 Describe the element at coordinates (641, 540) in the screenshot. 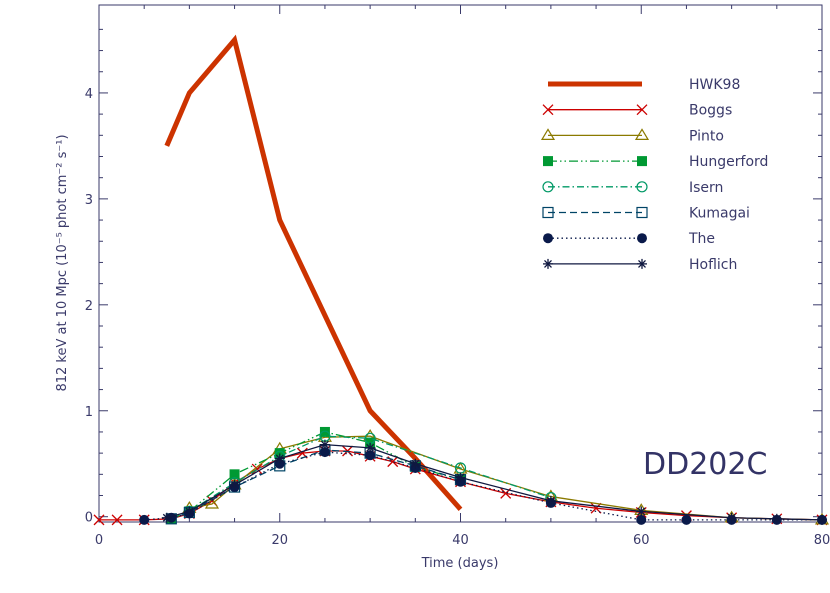

I see `x-tick-label: 60` at that location.